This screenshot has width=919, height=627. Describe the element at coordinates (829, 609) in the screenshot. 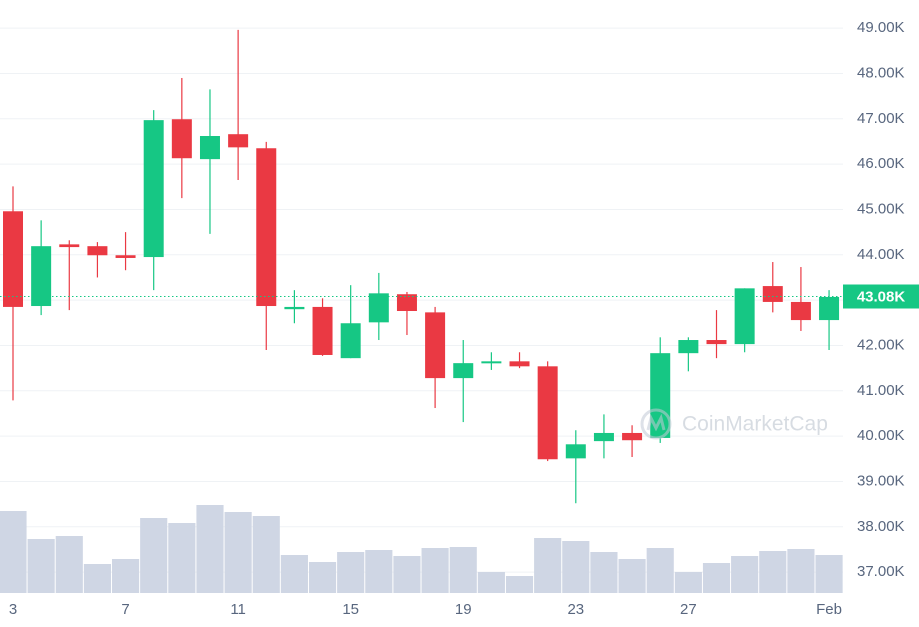

I see `x-tick-label: Feb` at that location.